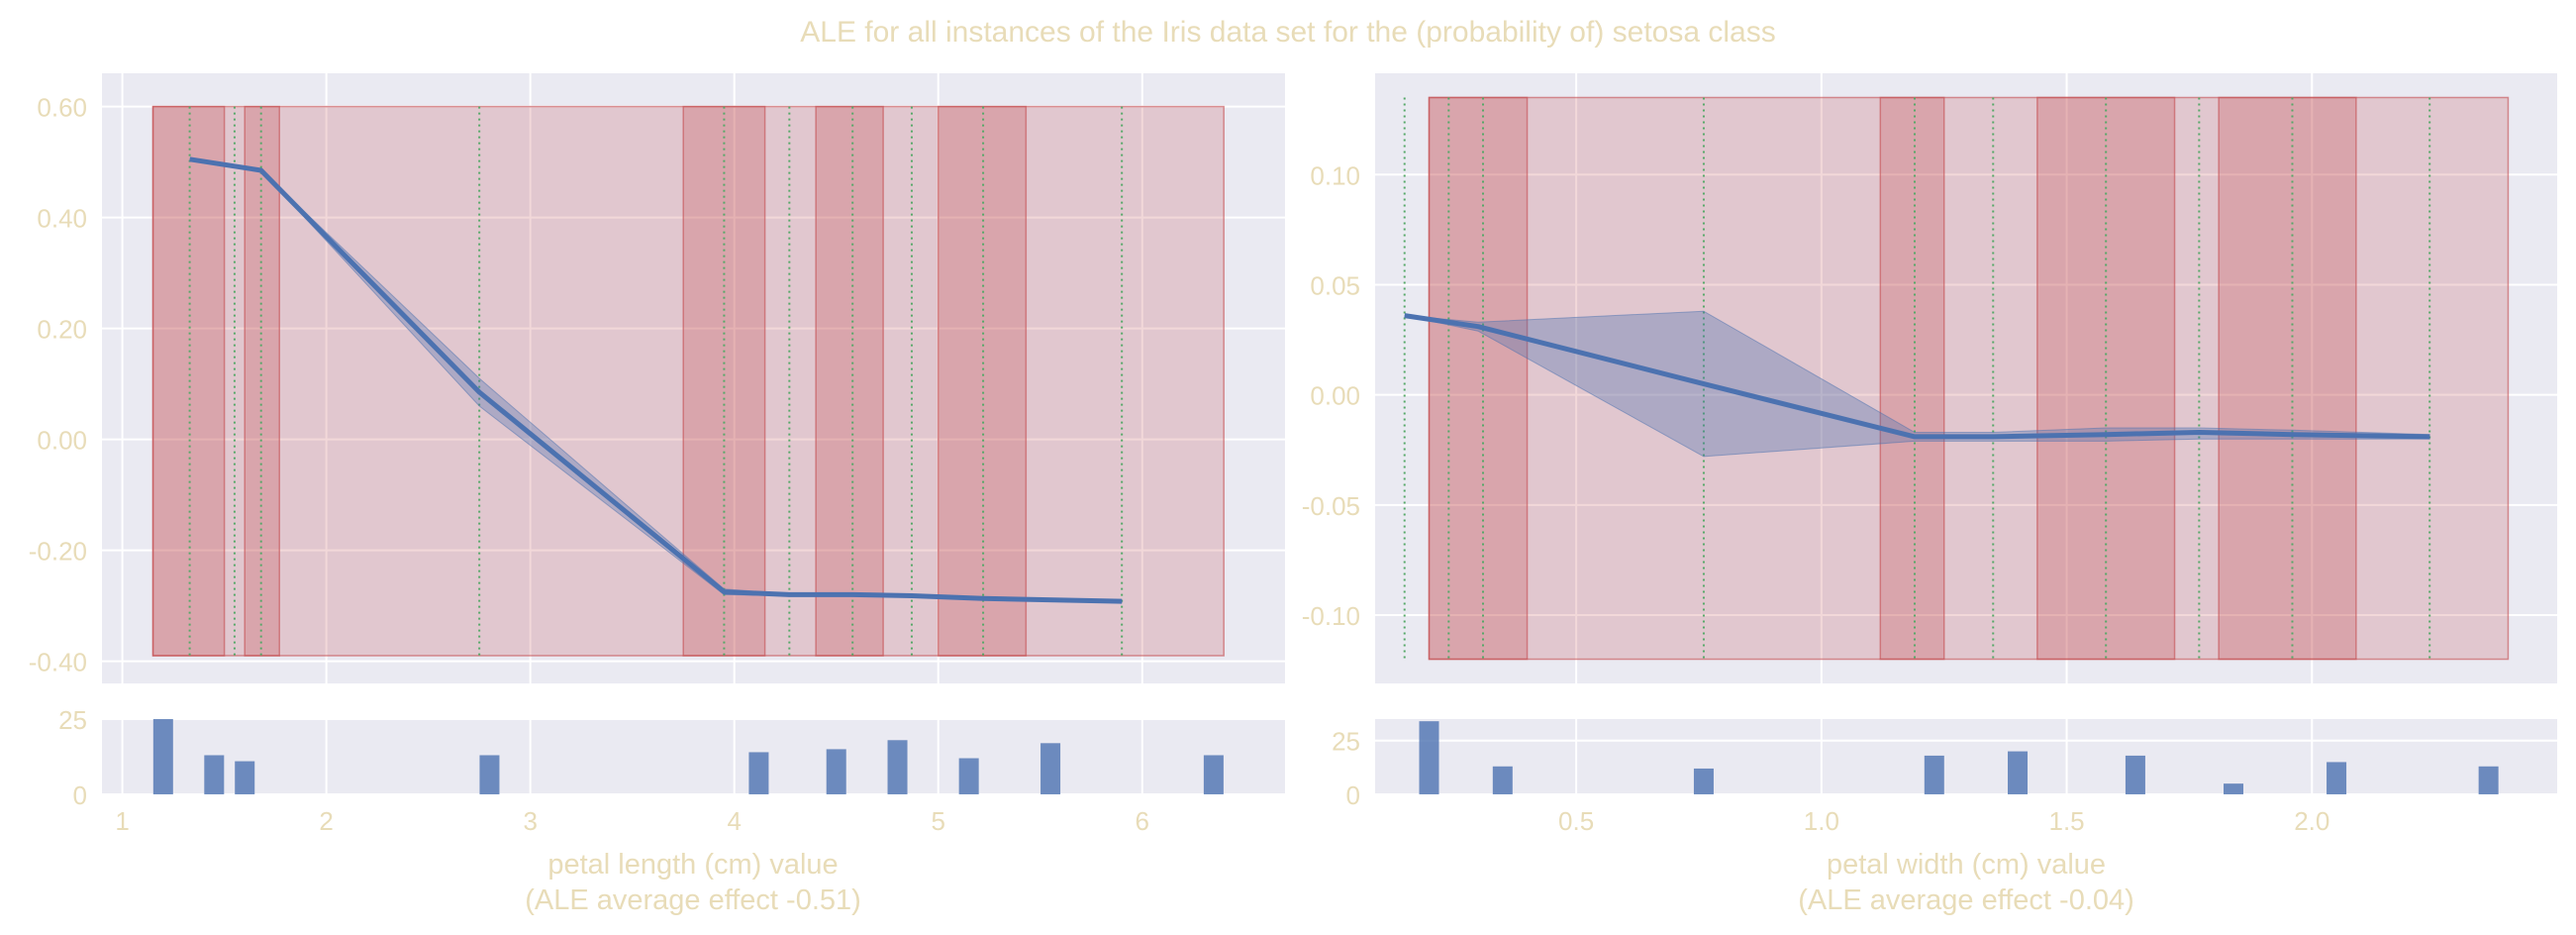 The height and width of the screenshot is (935, 2576). What do you see at coordinates (1966, 900) in the screenshot?
I see `ale-average-effect-label: (ALE average effect -0.04)` at bounding box center [1966, 900].